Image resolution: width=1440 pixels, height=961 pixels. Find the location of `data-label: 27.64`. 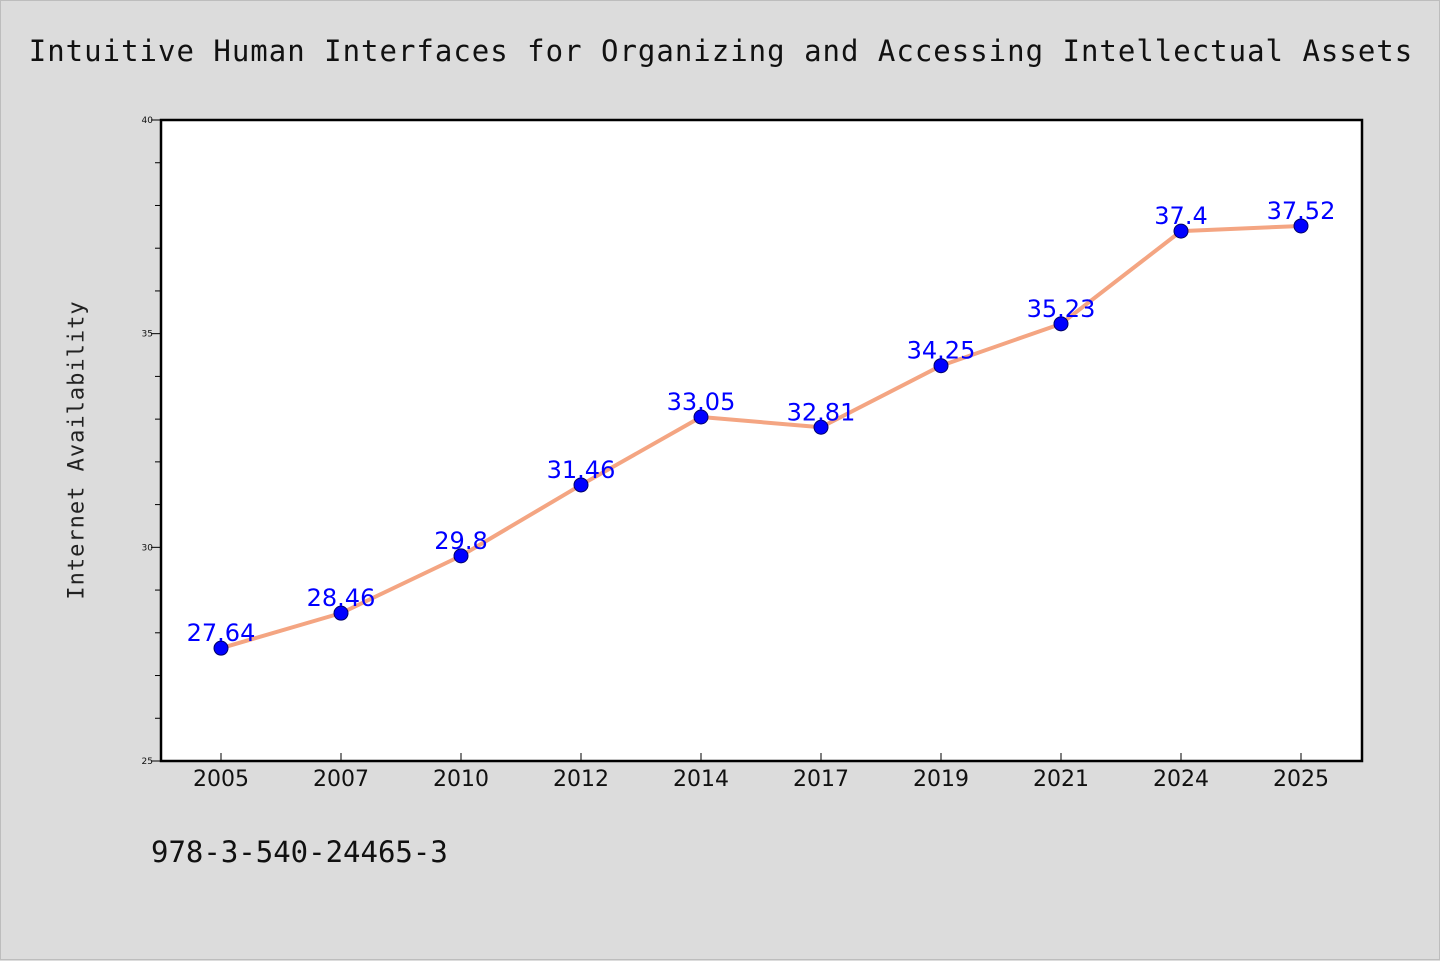

data-label: 27.64 is located at coordinates (221, 633).